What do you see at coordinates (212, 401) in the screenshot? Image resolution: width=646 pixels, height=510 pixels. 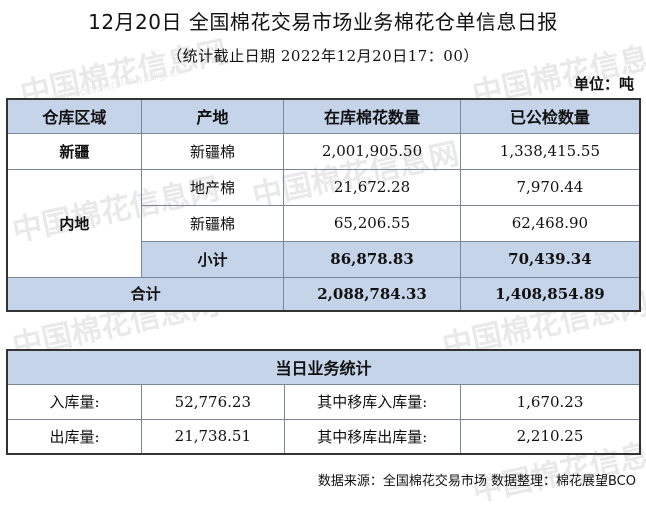 I see `stat-value: 52,776.23` at bounding box center [212, 401].